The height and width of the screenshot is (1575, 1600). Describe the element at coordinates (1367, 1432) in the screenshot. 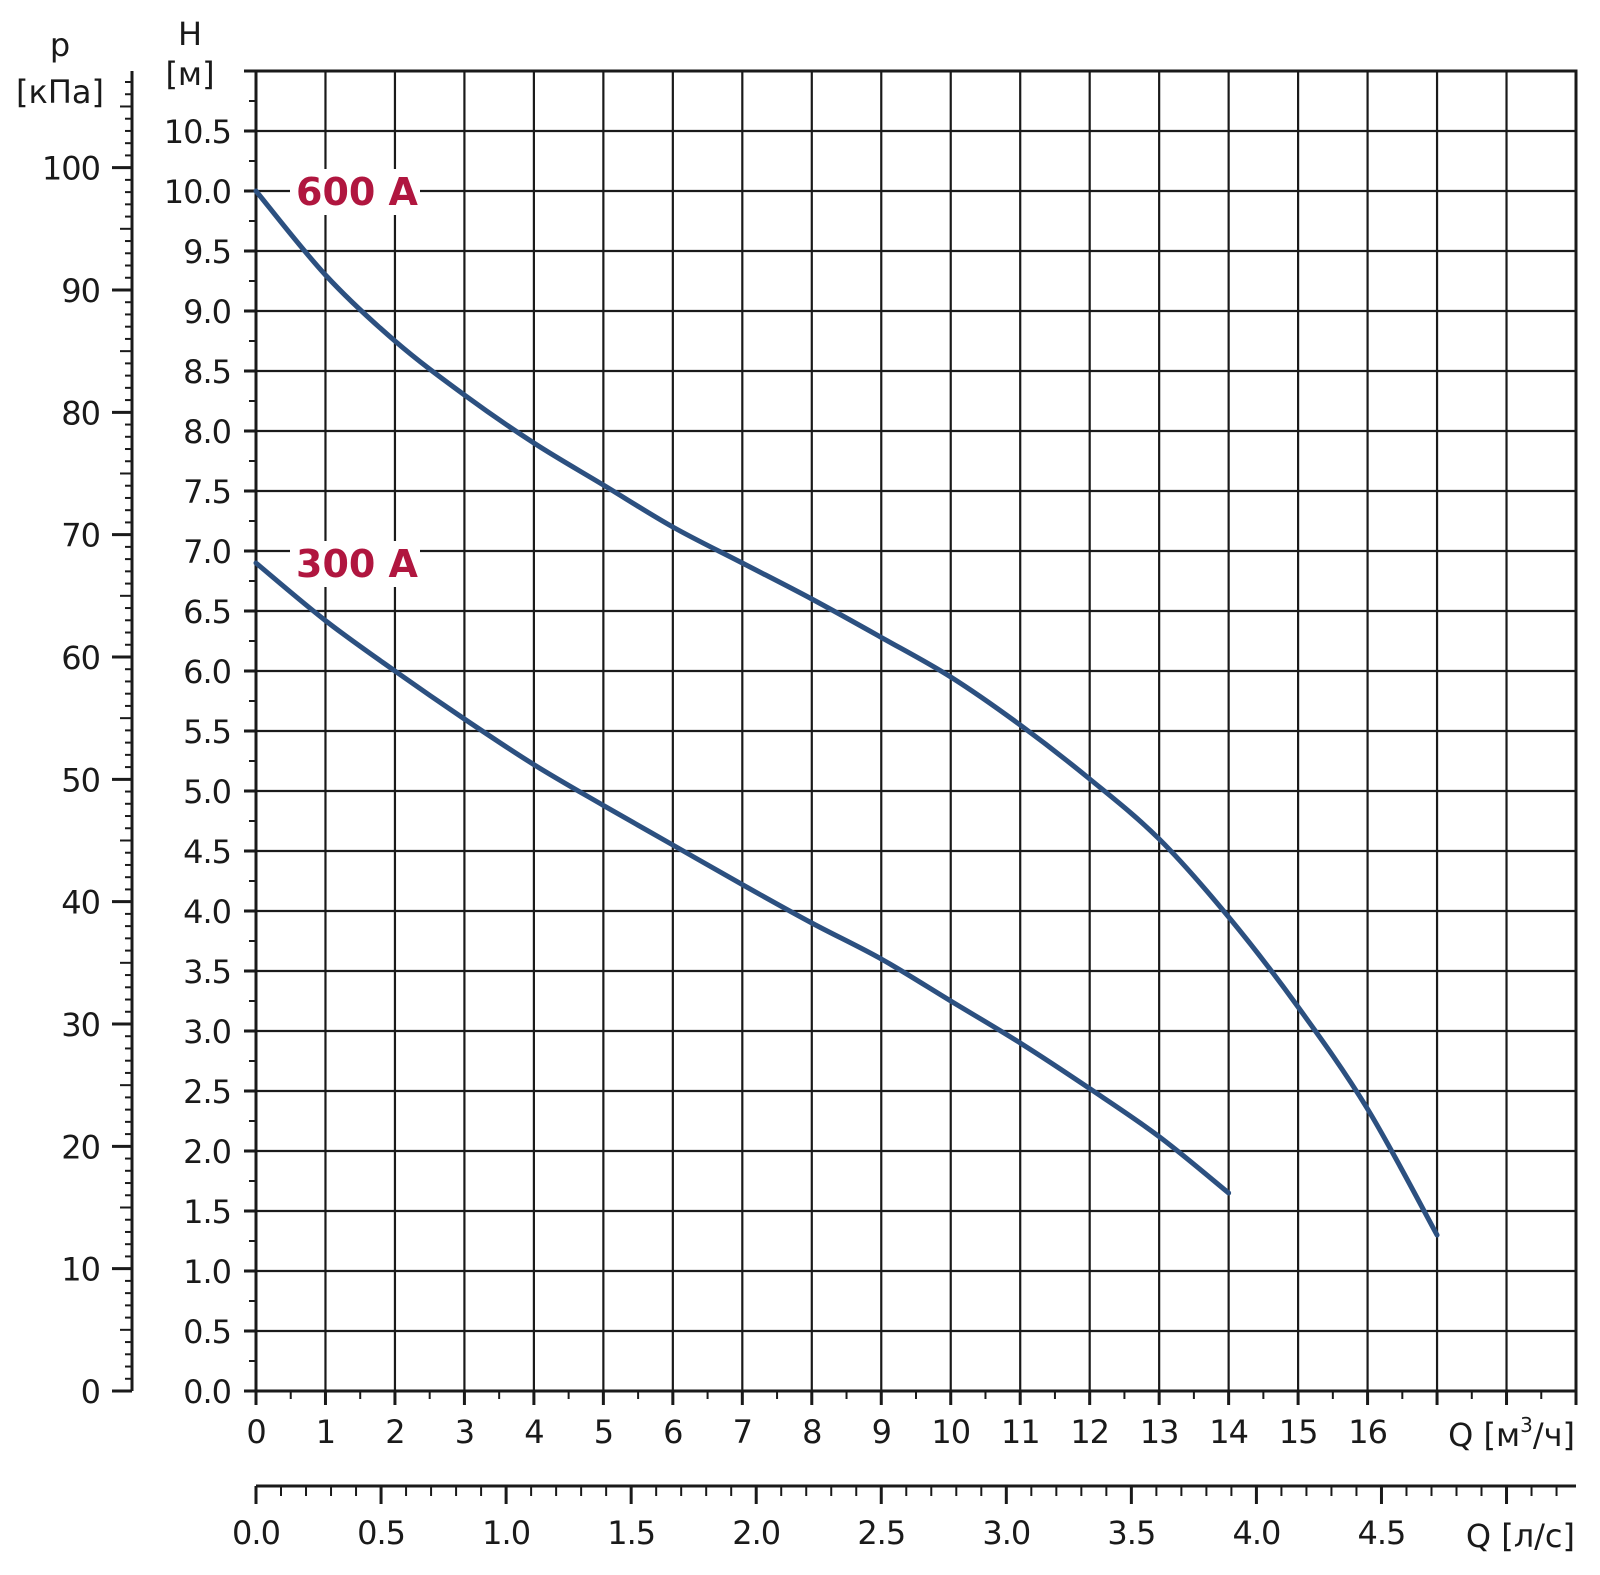

I see `flow-m3h-tick-label: 16` at that location.